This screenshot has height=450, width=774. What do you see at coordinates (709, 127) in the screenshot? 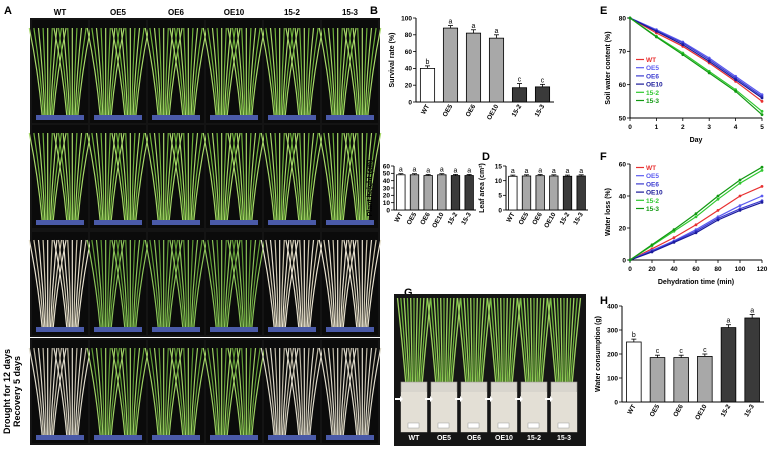
I see `x-tick-label: 3` at bounding box center [709, 127].